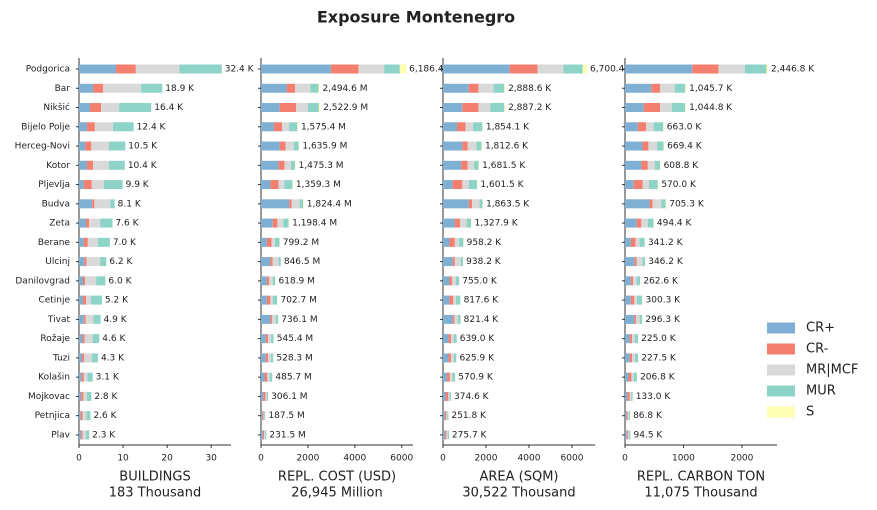  I want to click on total-label: 3.1 K, so click(108, 378).